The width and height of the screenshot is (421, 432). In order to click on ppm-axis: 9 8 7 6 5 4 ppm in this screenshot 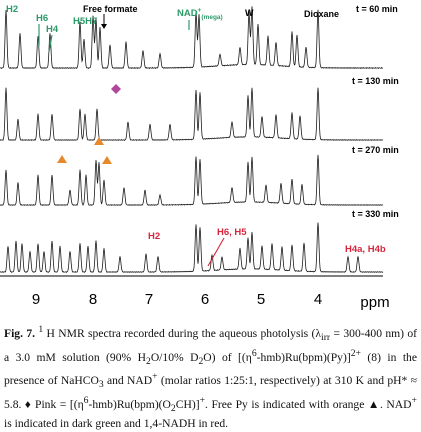, I will do `click(195, 293)`.